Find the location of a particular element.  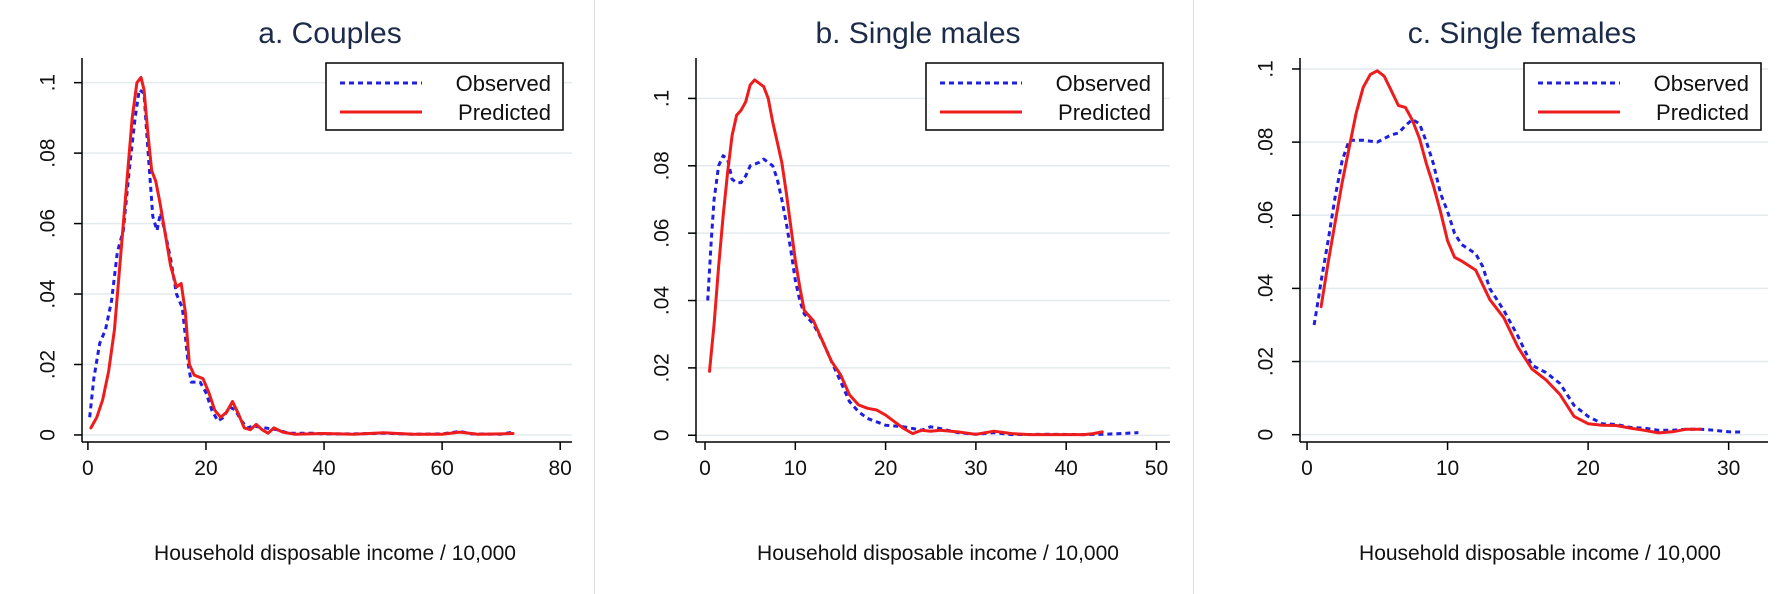

chart-title: b. Single males is located at coordinates (917, 33).